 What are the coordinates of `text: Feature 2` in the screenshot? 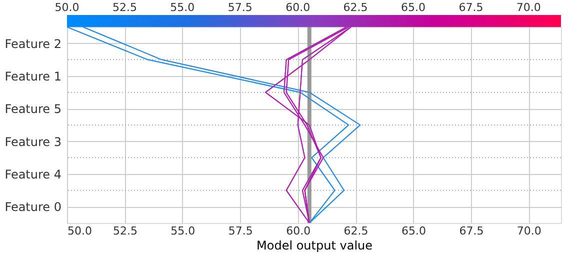 It's located at (33, 43).